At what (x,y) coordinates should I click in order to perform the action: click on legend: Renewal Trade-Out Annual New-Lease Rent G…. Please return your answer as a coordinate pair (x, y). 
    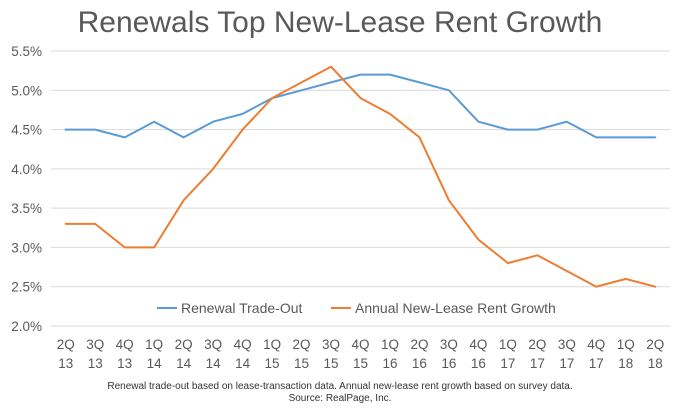
    Looking at the image, I should click on (356, 308).